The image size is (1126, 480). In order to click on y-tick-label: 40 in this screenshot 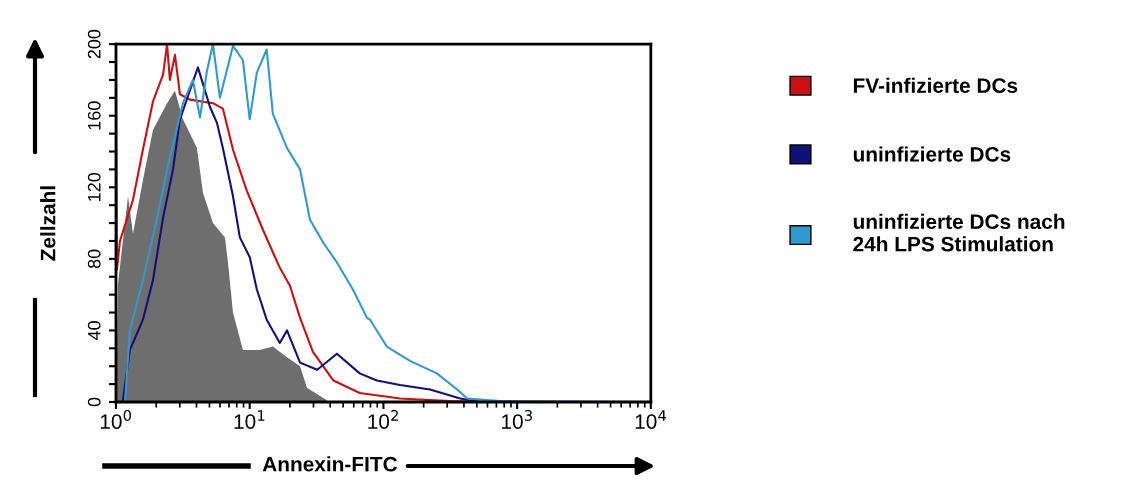, I will do `click(94, 331)`.